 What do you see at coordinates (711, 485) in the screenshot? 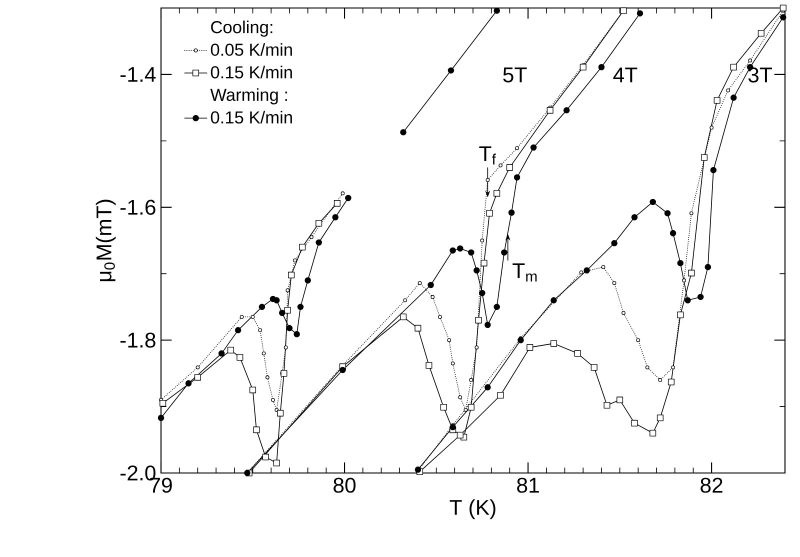
I see `x-tick-label: 82` at bounding box center [711, 485].